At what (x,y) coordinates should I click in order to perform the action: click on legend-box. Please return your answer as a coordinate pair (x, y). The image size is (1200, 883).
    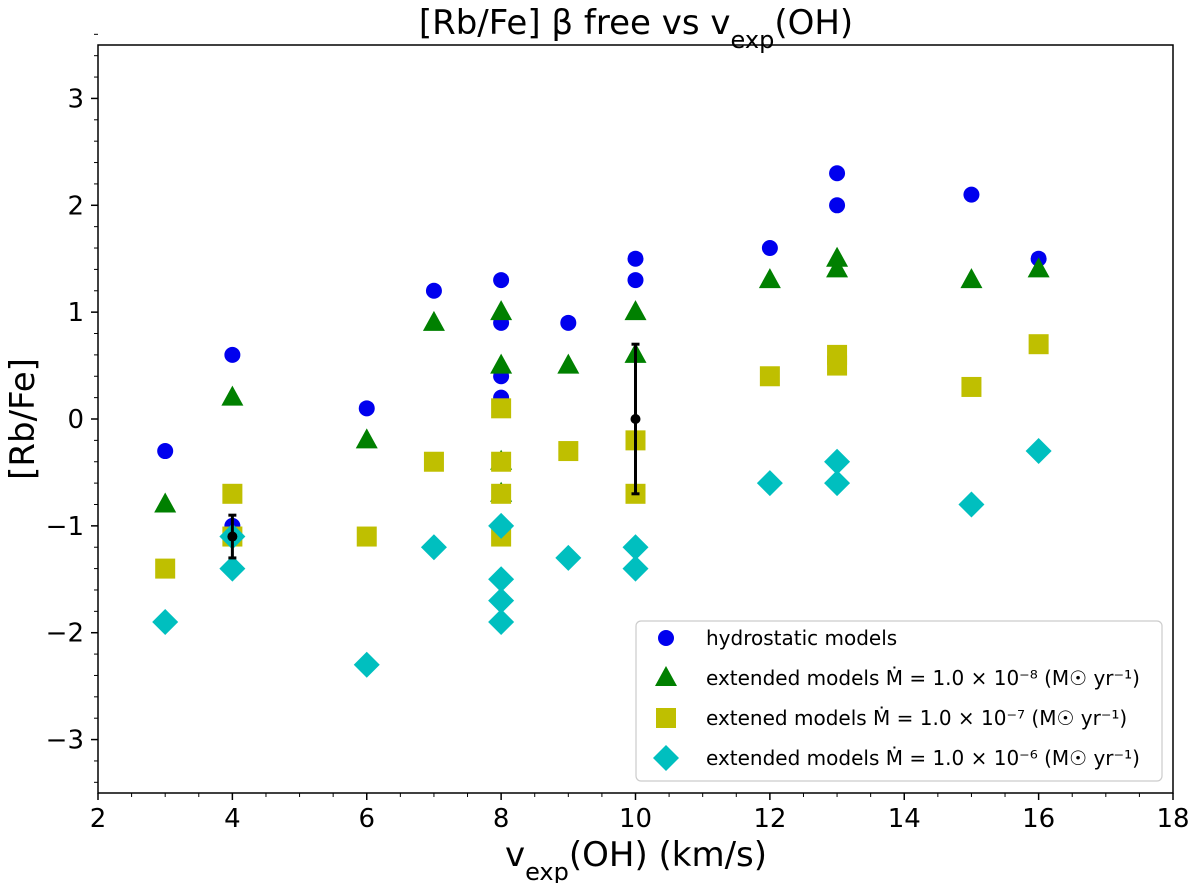
    Looking at the image, I should click on (899, 701).